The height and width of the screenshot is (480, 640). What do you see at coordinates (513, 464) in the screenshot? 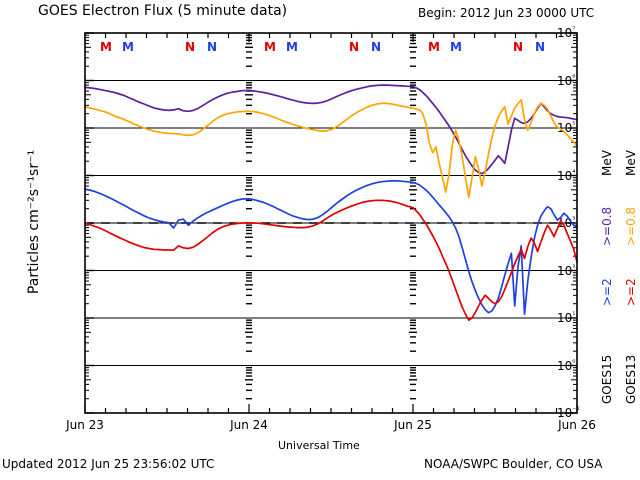
I see `agency-credit: NOAA/SWPC Boulder, CO USA` at bounding box center [513, 464].